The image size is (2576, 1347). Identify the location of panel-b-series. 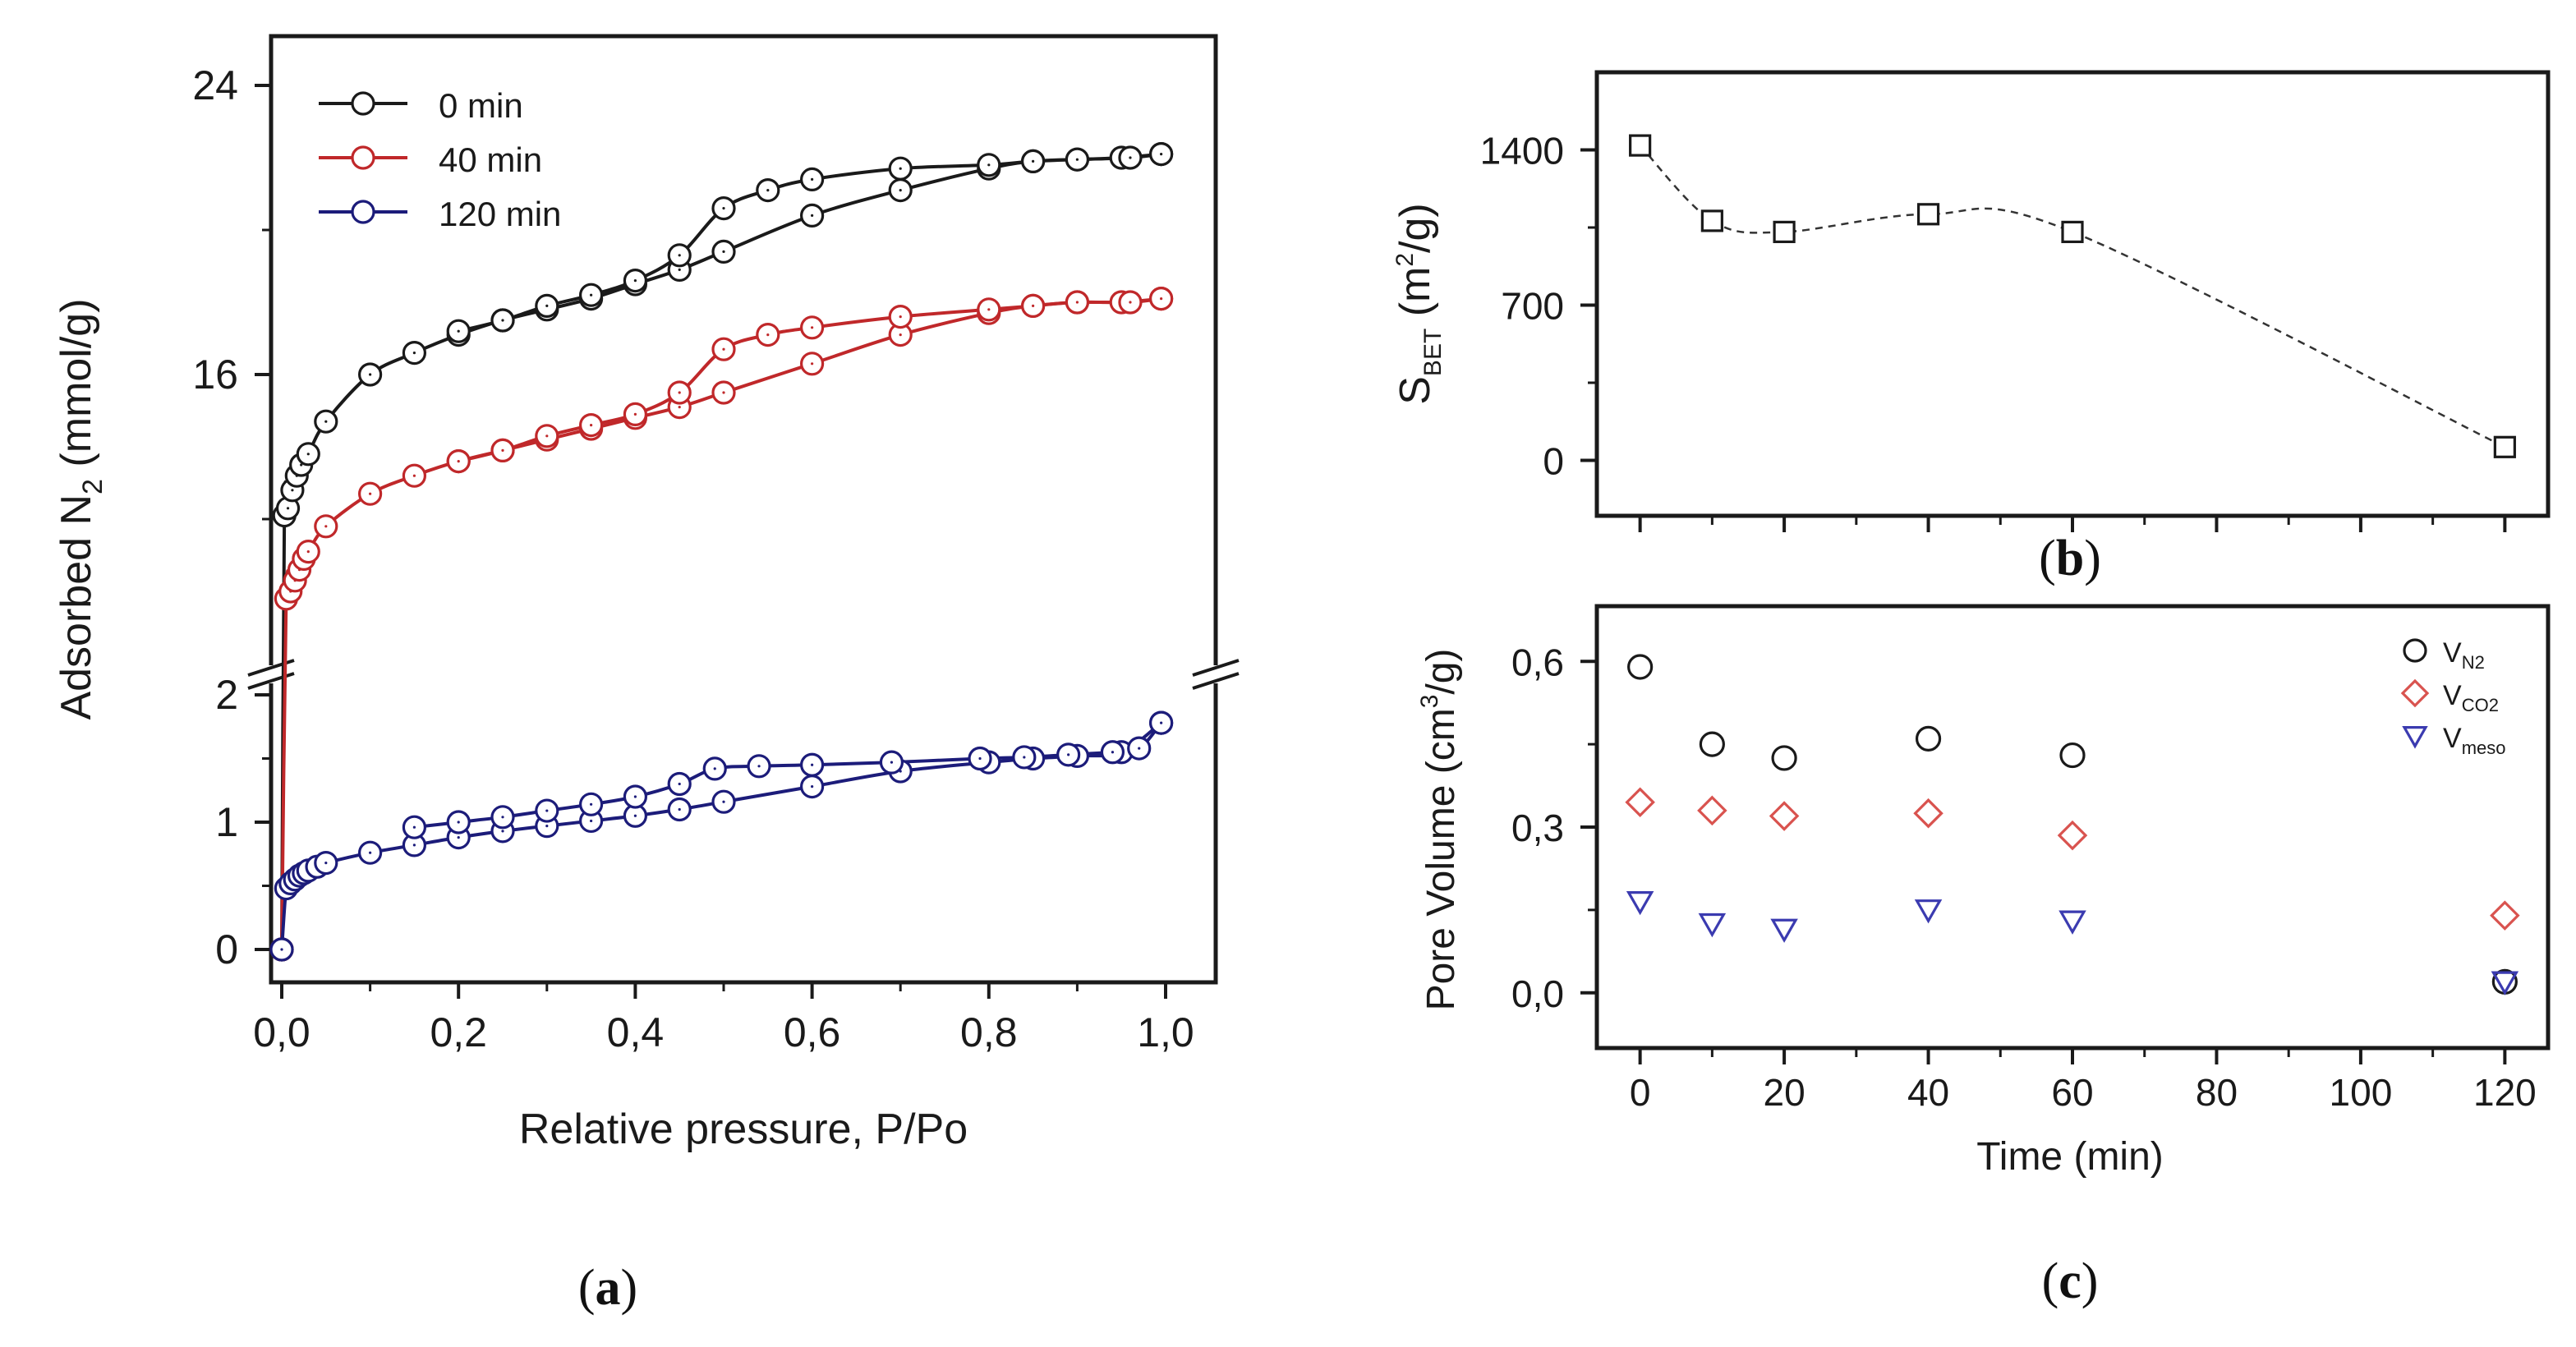
(2072, 296).